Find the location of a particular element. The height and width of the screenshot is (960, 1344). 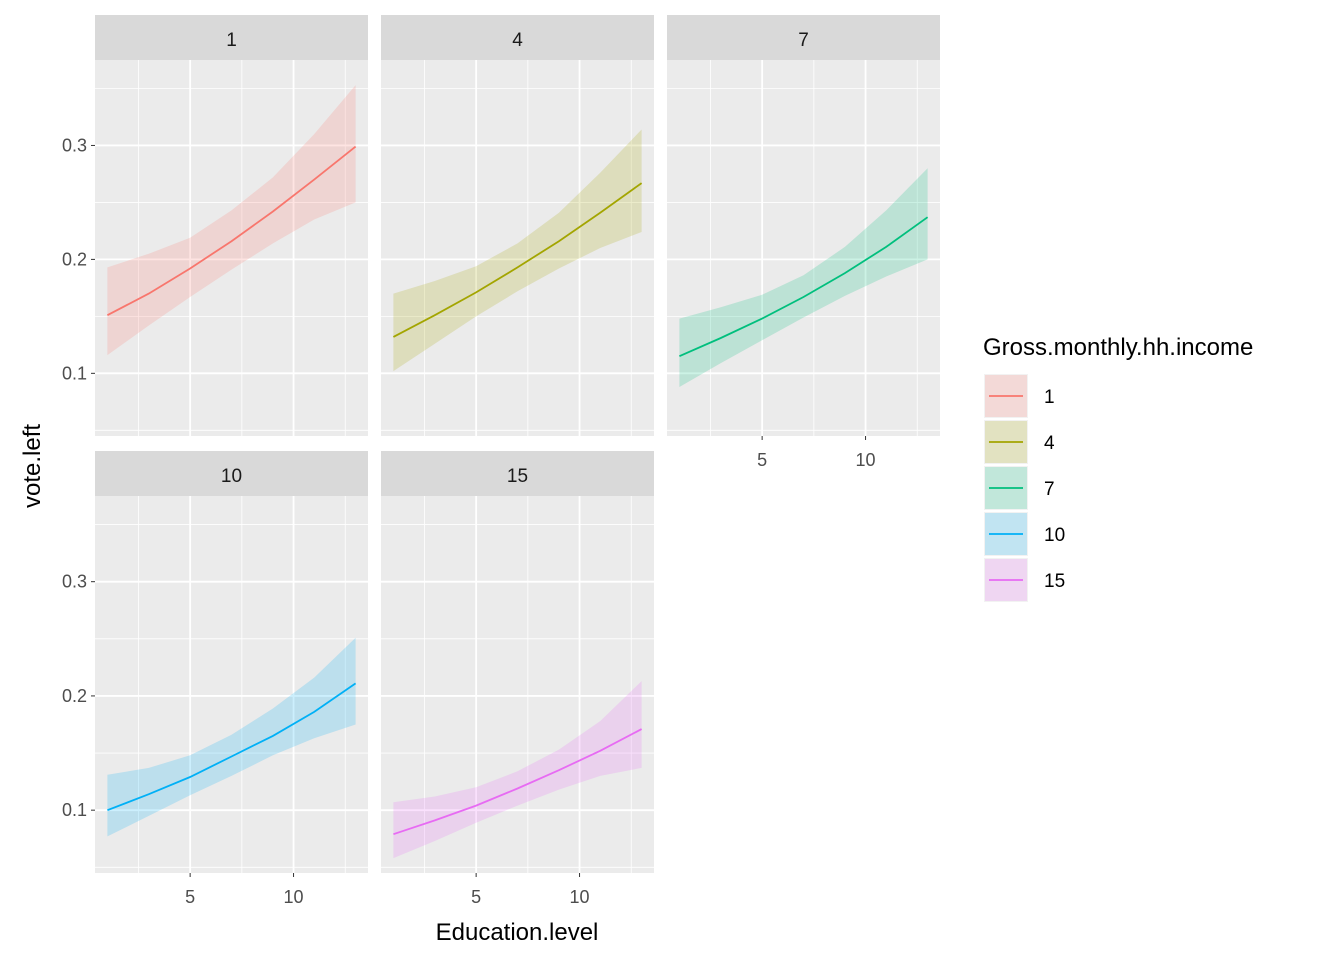

facet-panel-10: 10 is located at coordinates (231, 662).